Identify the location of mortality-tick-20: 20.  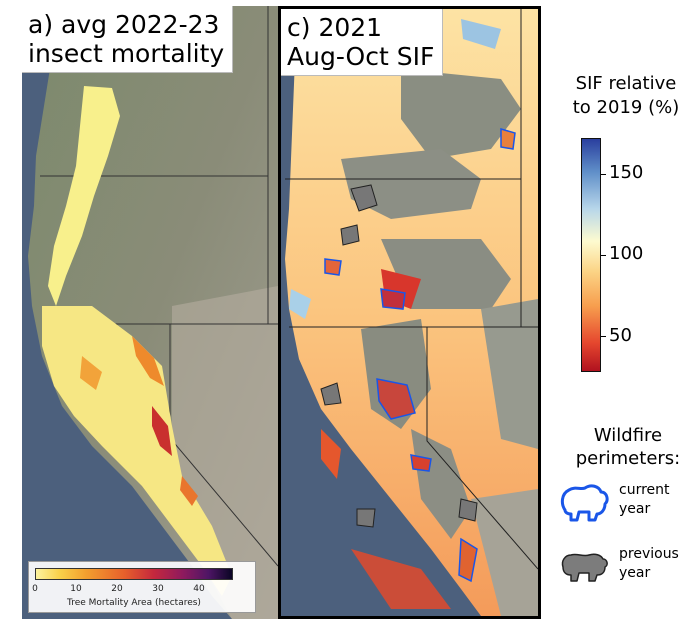
(117, 589).